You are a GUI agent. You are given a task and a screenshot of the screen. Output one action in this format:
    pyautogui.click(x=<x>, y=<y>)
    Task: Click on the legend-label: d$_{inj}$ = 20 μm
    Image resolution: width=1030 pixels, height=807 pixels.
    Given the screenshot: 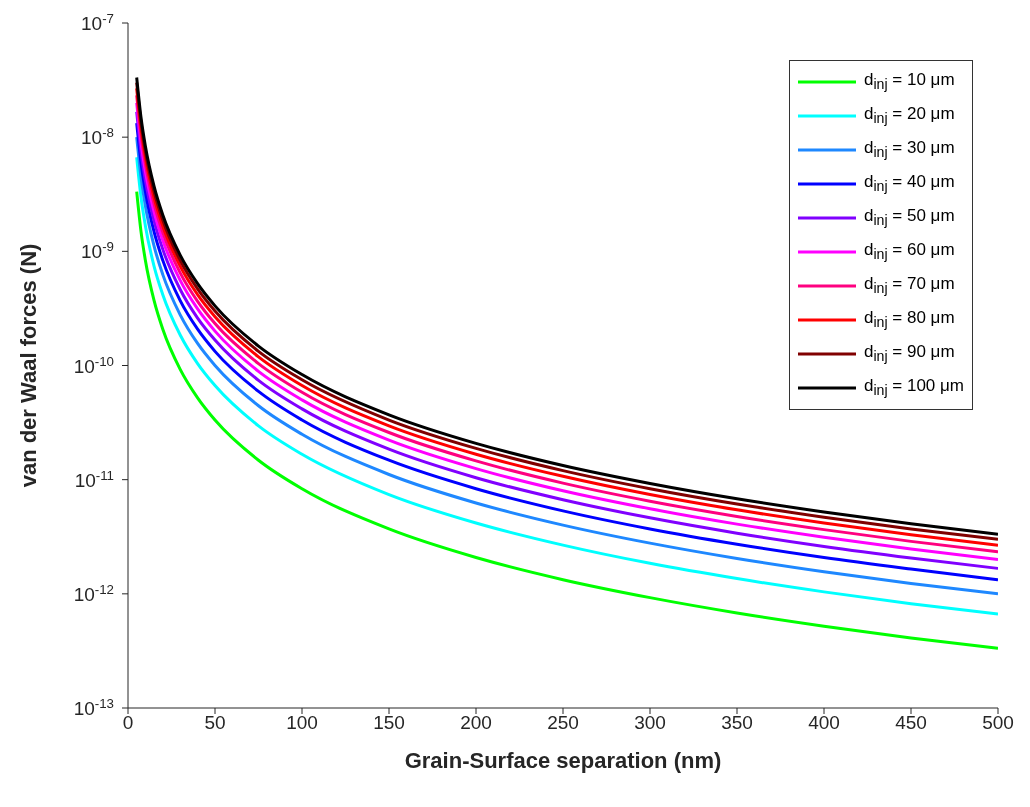 What is the action you would take?
    pyautogui.click(x=909, y=115)
    